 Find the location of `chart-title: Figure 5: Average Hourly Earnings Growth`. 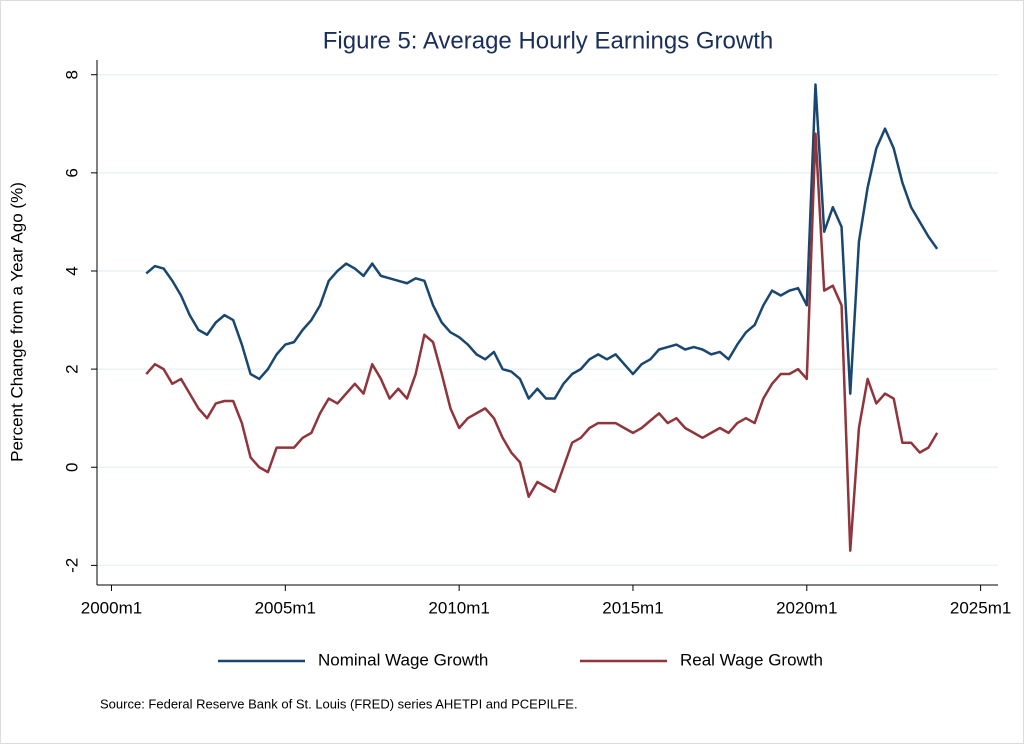

chart-title: Figure 5: Average Hourly Earnings Growth is located at coordinates (548, 40).